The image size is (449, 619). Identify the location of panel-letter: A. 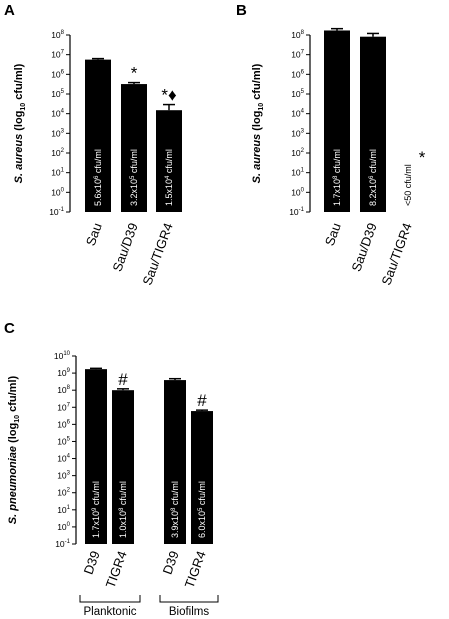
(9, 10).